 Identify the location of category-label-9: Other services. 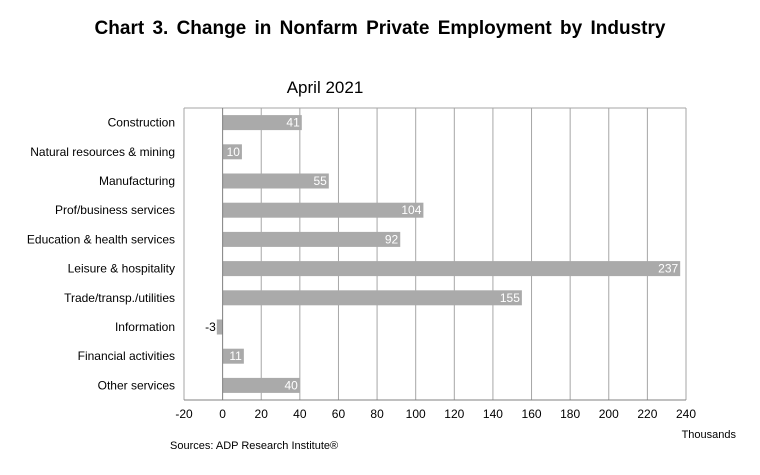
(136, 385).